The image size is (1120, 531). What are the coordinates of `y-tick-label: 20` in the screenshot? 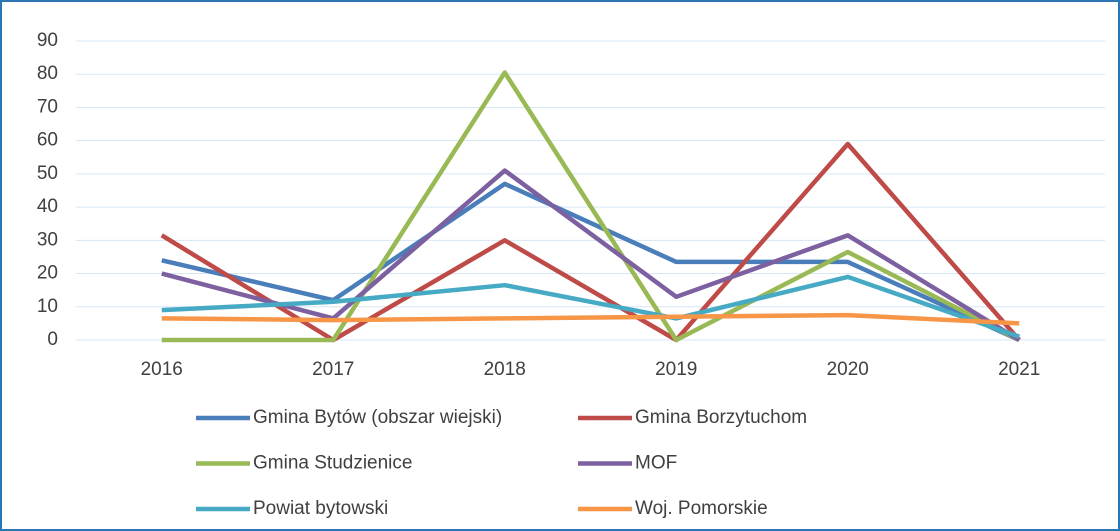 It's located at (47, 273).